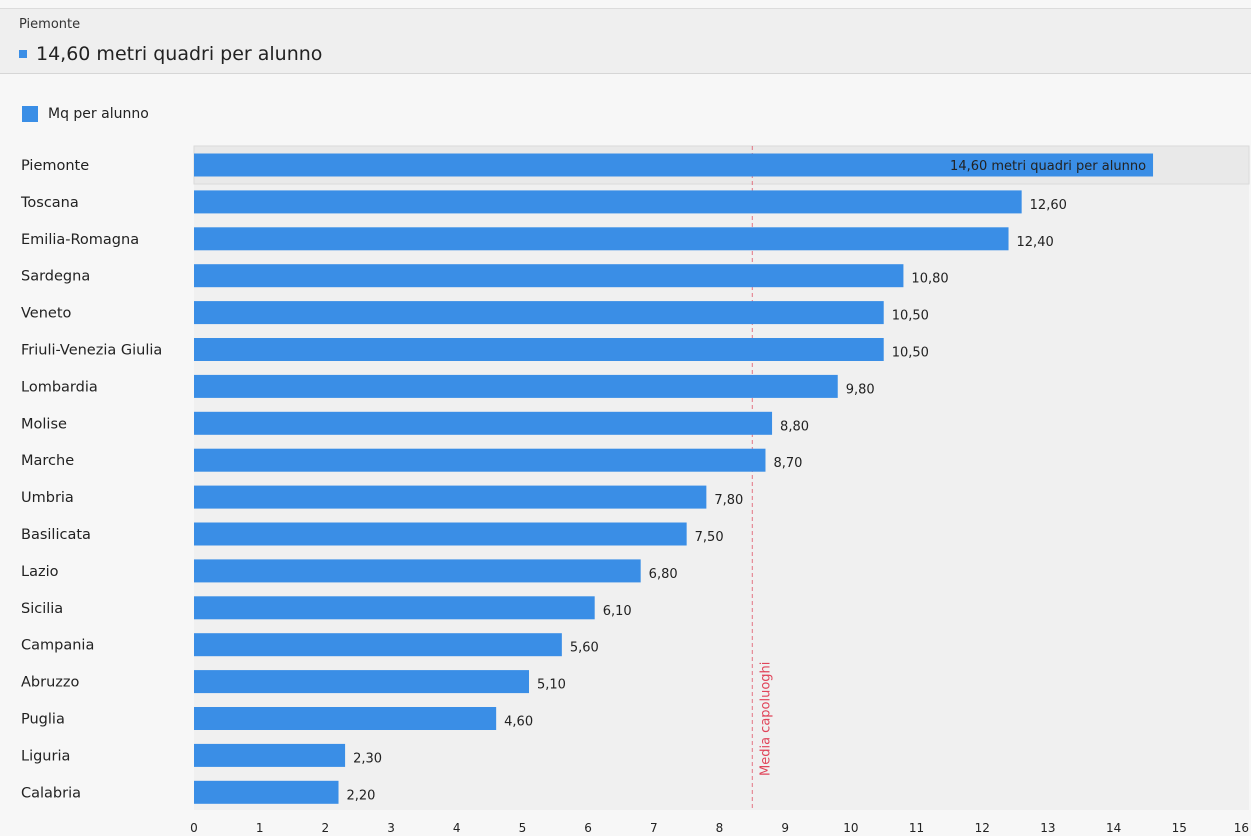 This screenshot has height=836, width=1251. I want to click on x-tick-label: 3, so click(391, 828).